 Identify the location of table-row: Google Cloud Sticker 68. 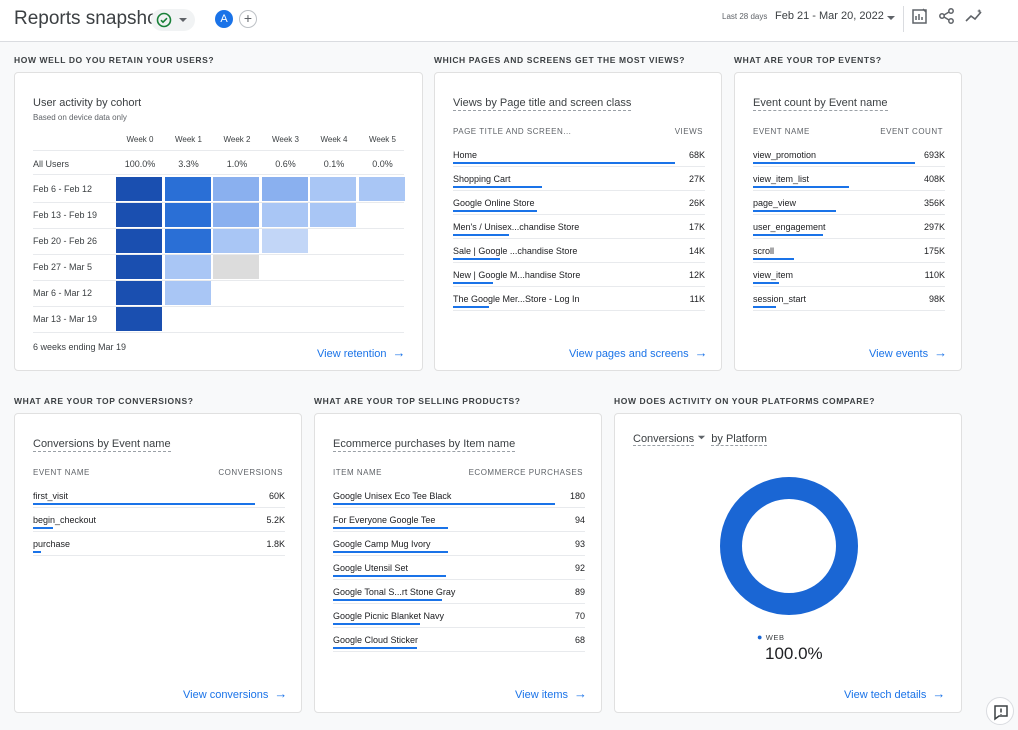
(459, 640).